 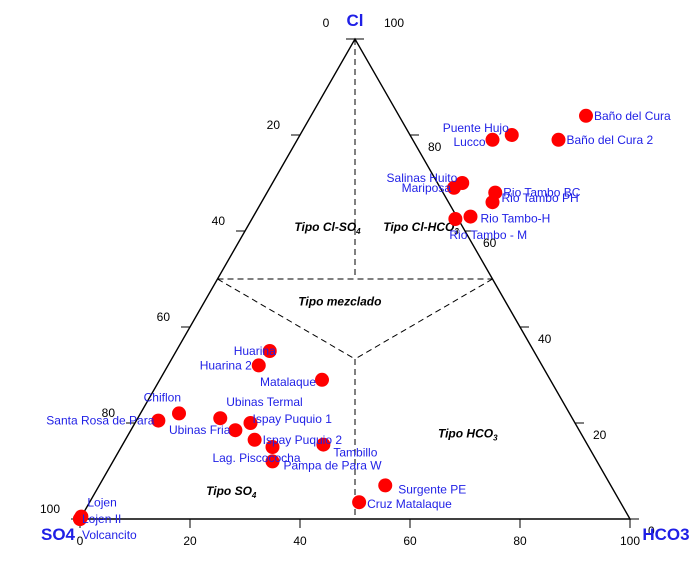 I want to click on point-label: Lojen, so click(x=101, y=503).